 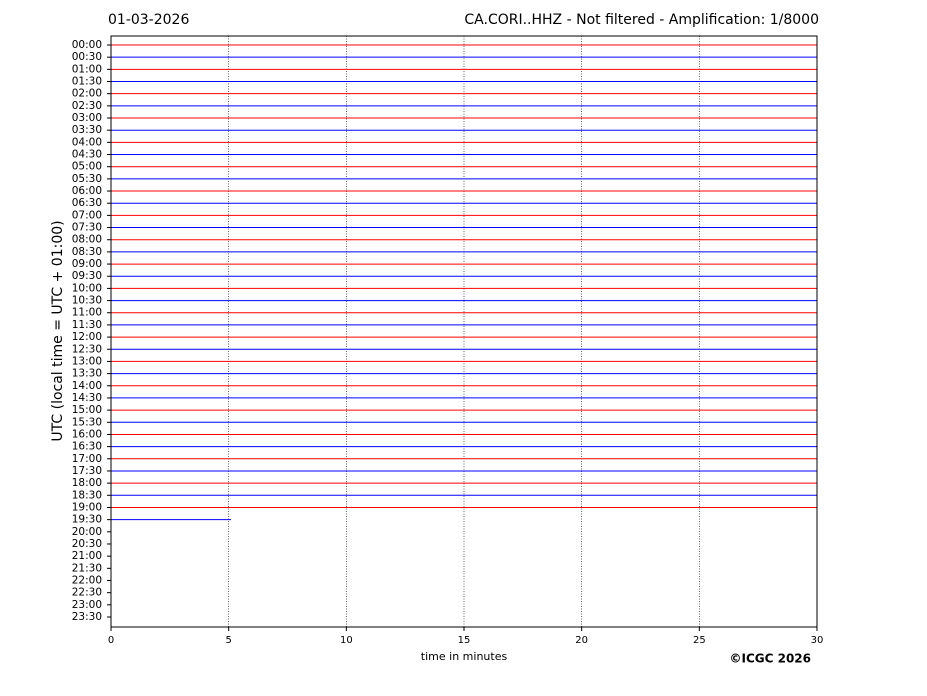 I want to click on x-tick-label: 0, so click(x=111, y=640).